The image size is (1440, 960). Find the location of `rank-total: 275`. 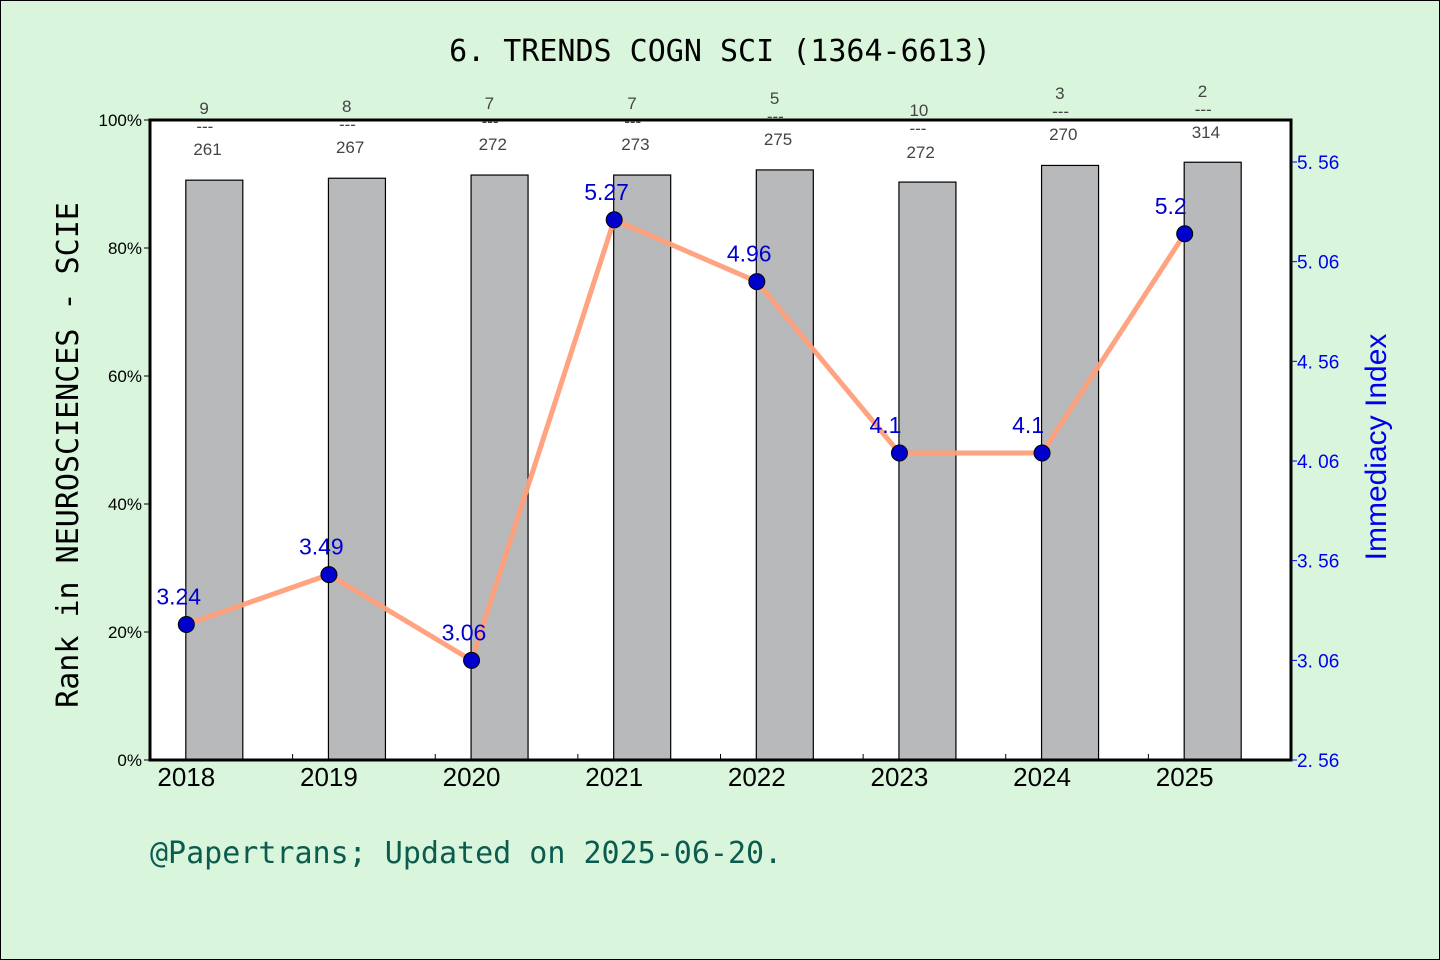

rank-total: 275 is located at coordinates (778, 139).